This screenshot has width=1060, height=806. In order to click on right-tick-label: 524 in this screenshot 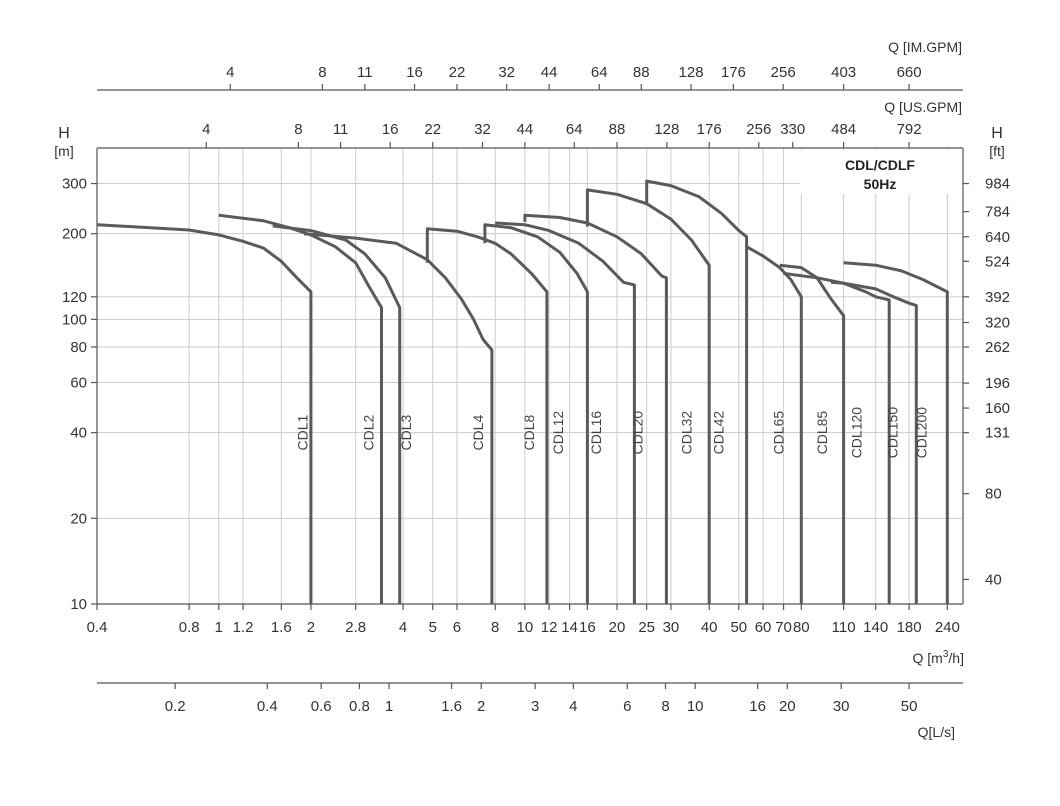, I will do `click(997, 261)`.